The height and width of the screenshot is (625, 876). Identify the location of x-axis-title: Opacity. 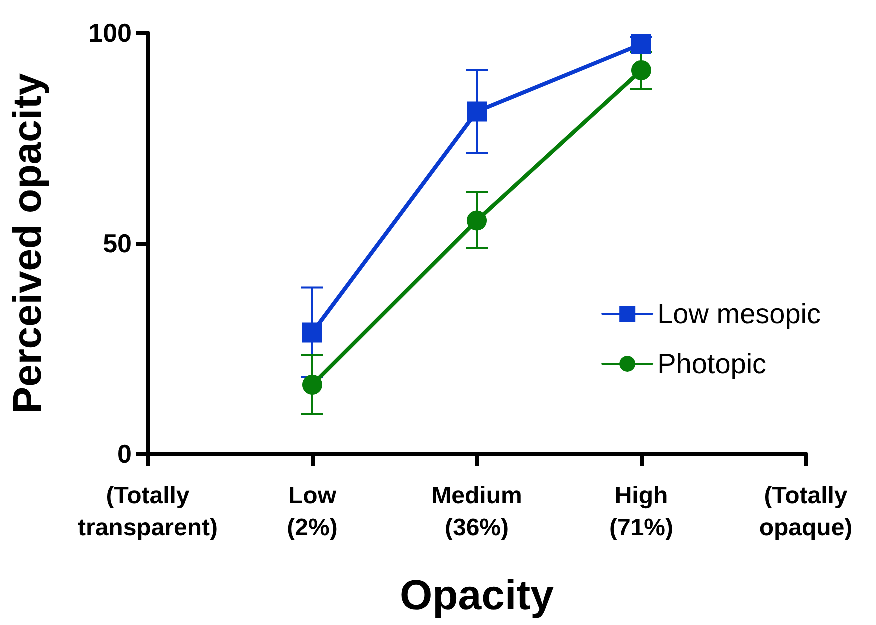
(477, 595).